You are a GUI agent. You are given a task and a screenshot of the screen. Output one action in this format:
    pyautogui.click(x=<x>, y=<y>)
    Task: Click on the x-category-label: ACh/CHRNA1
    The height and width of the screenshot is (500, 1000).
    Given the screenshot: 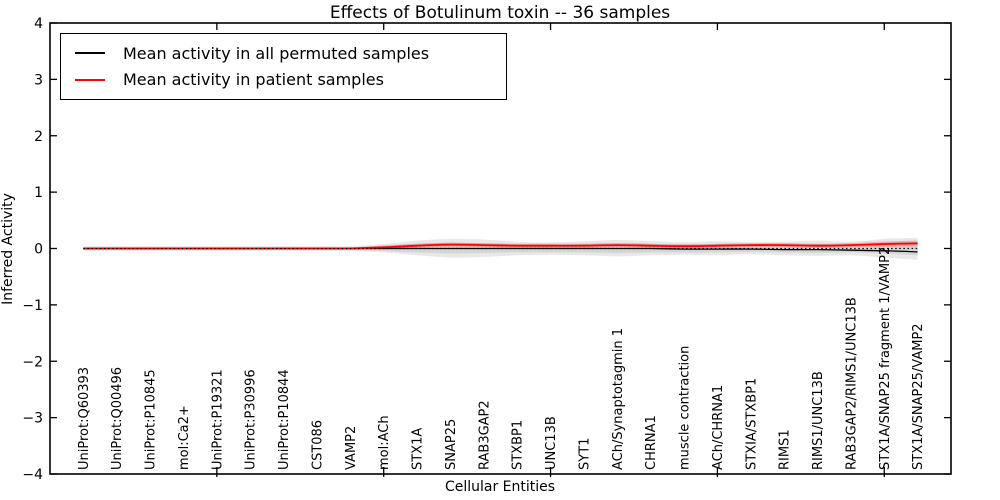 What is the action you would take?
    pyautogui.click(x=718, y=427)
    